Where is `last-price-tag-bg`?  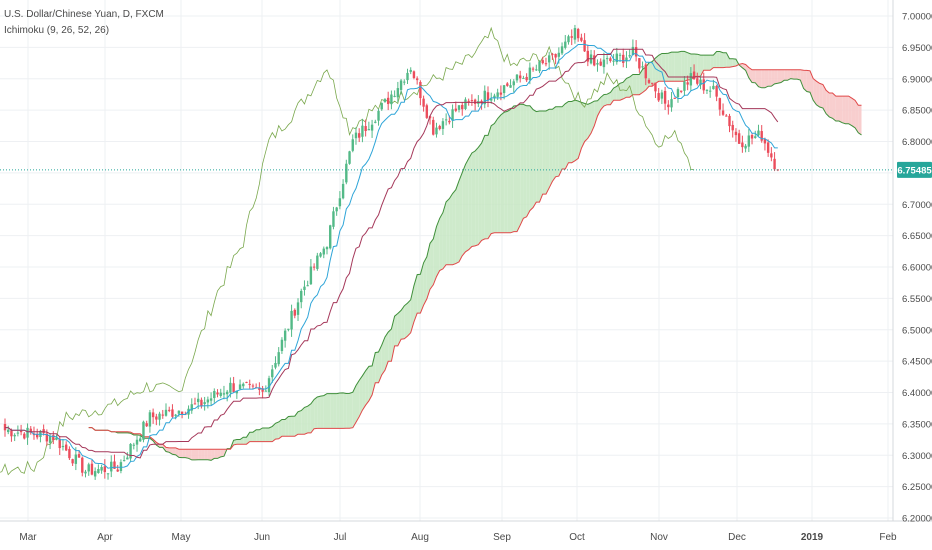
last-price-tag-bg is located at coordinates (914, 169).